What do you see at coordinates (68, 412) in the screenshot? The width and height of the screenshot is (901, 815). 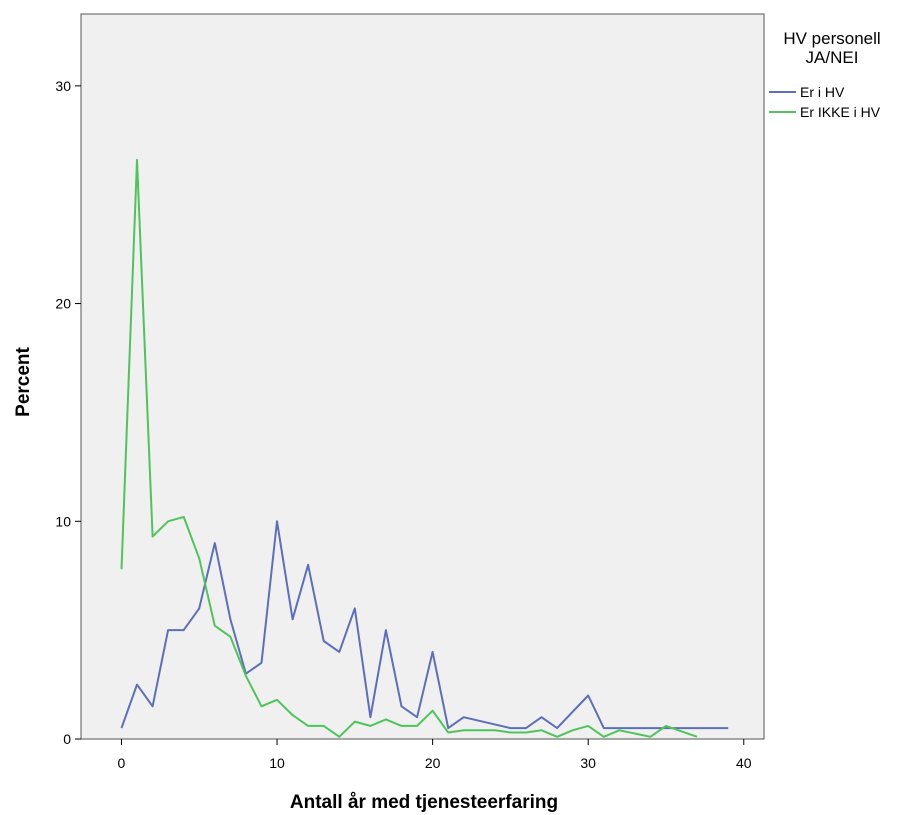 I see `y-axis: 0 10 20 30` at bounding box center [68, 412].